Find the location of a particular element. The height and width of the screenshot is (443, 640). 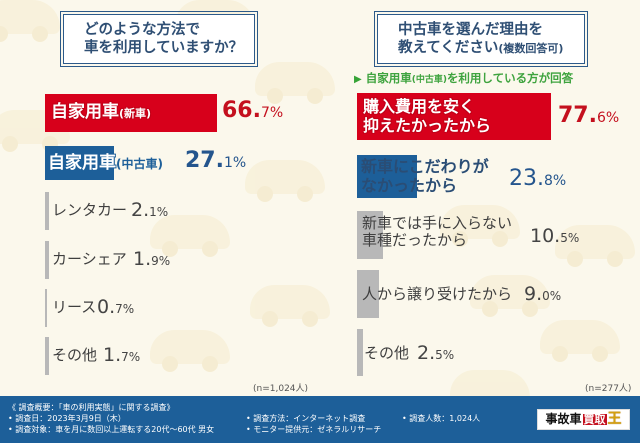

question-line-2: 車を利用していますか？ is located at coordinates (164, 48).